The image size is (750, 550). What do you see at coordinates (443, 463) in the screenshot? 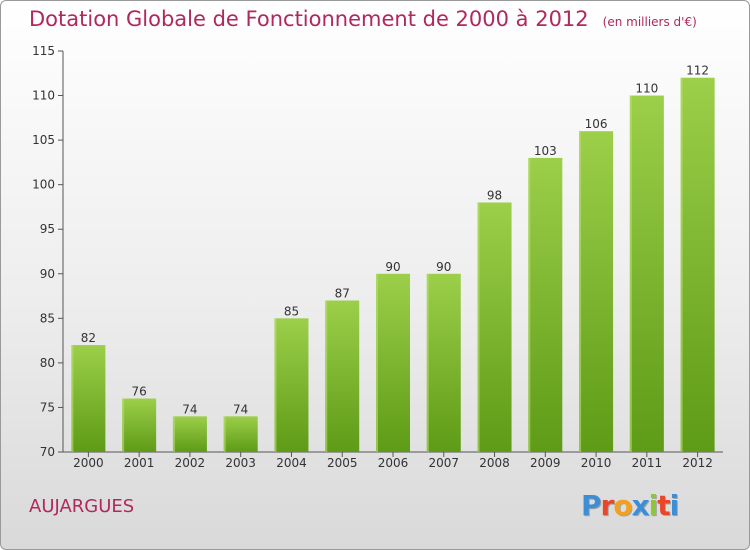
I see `x-tick-label: 2007` at bounding box center [443, 463].